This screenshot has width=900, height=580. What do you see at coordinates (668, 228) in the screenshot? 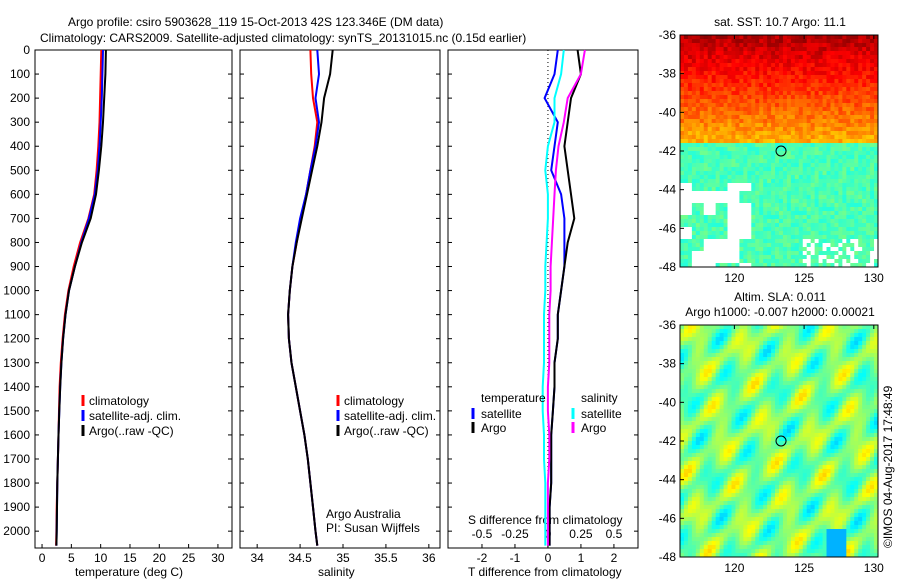
I see `map-y-tick-label: -46` at bounding box center [668, 228].